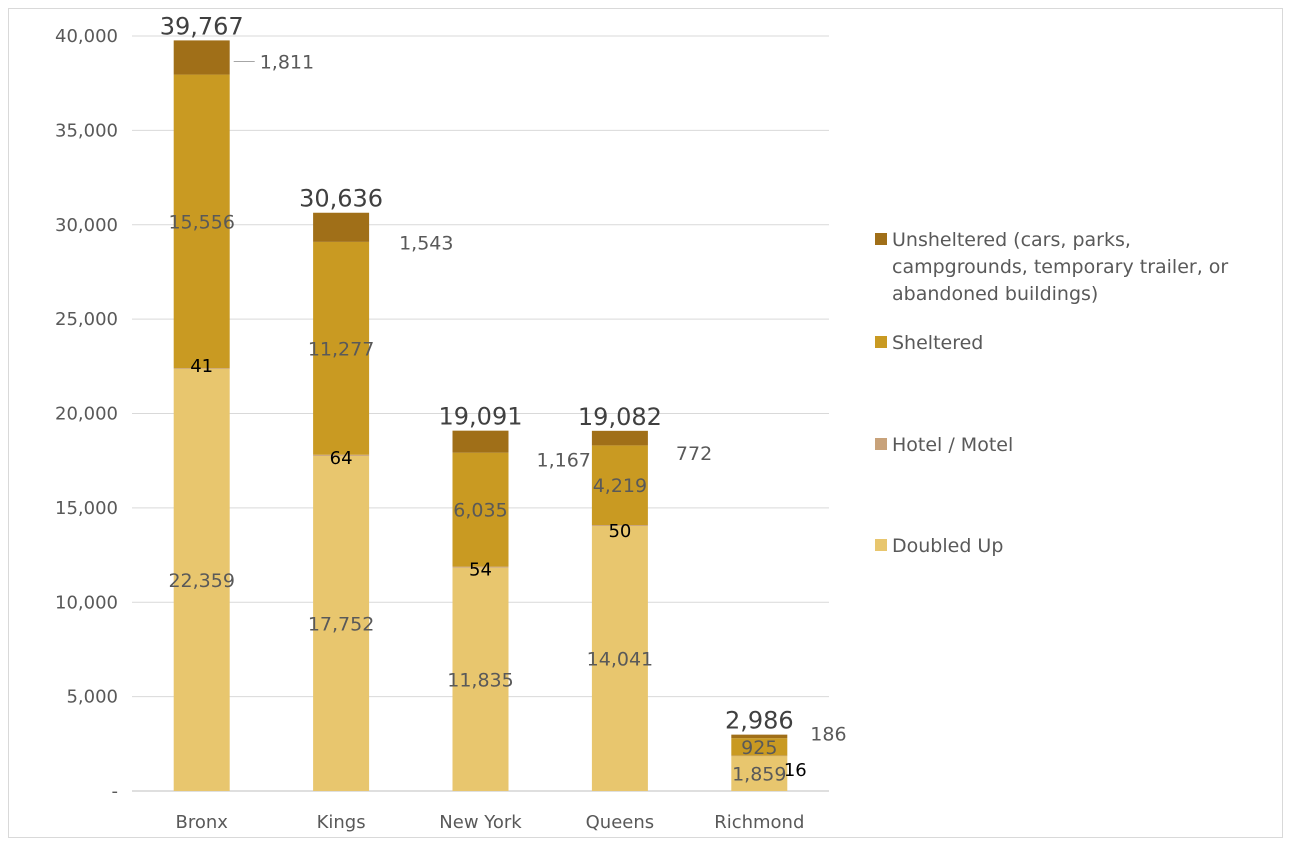  Describe the element at coordinates (201, 822) in the screenshot. I see `x-tick-label: Bronx` at that location.